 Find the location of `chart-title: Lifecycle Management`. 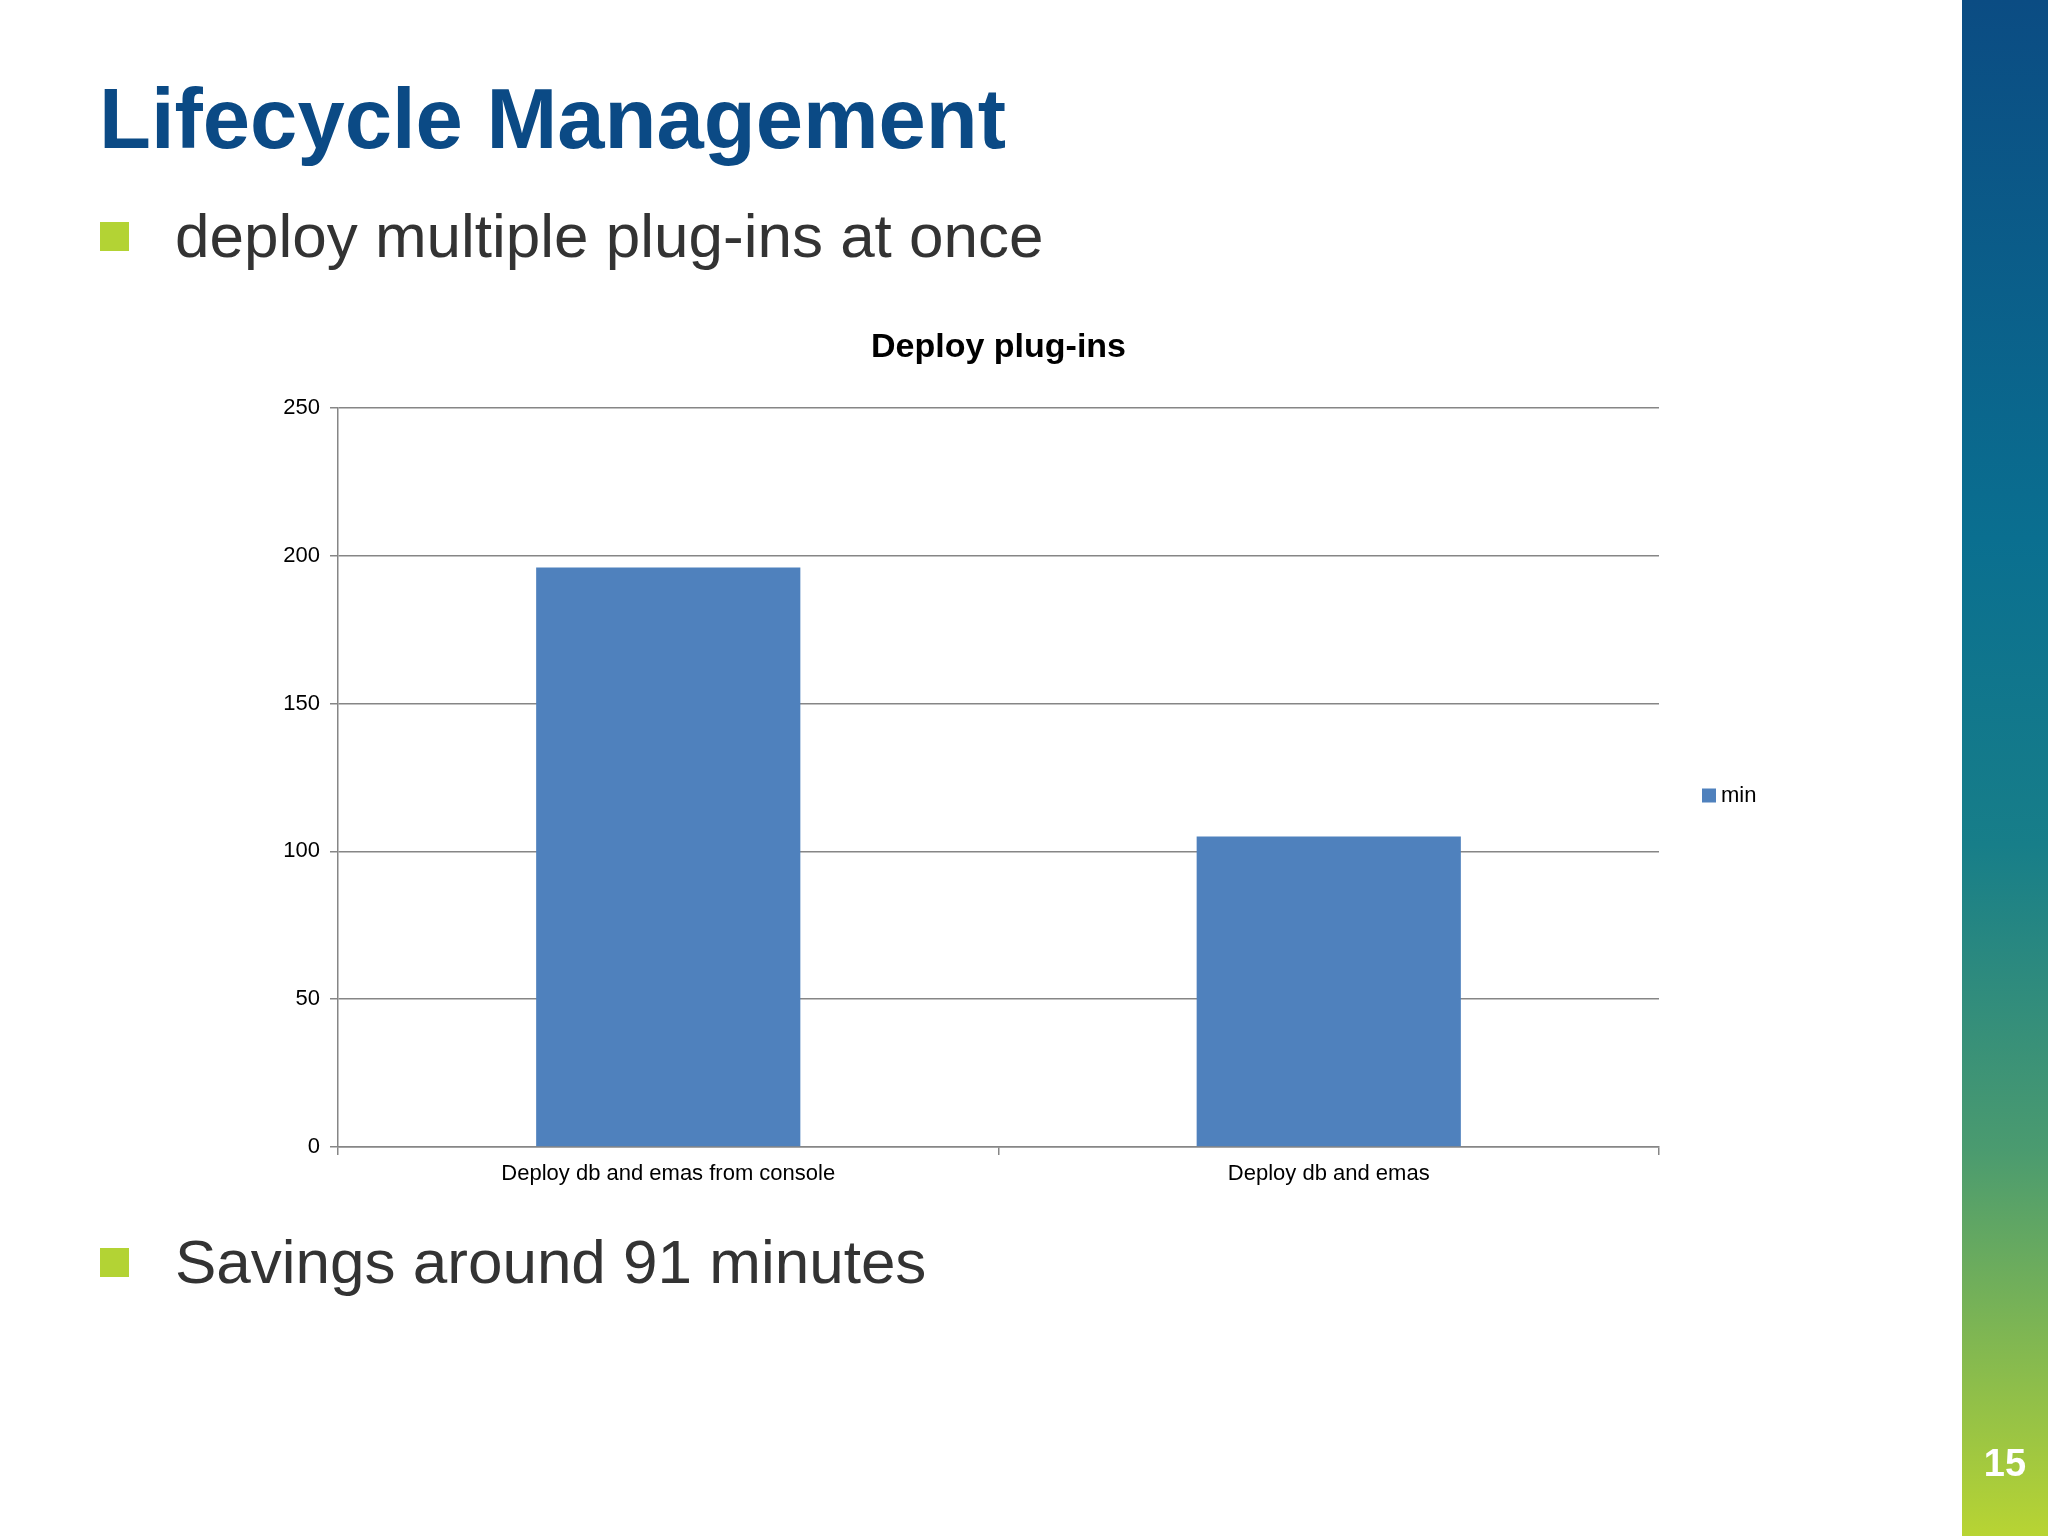

chart-title: Lifecycle Management is located at coordinates (552, 118).